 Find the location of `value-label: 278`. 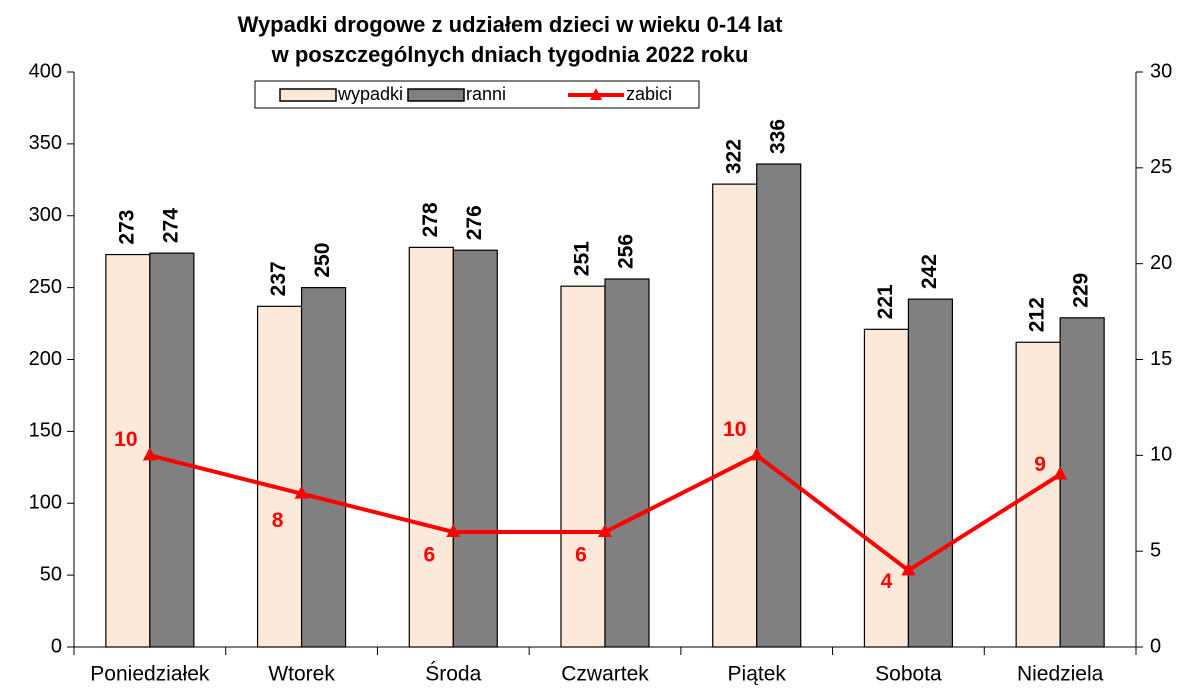

value-label: 278 is located at coordinates (430, 219).